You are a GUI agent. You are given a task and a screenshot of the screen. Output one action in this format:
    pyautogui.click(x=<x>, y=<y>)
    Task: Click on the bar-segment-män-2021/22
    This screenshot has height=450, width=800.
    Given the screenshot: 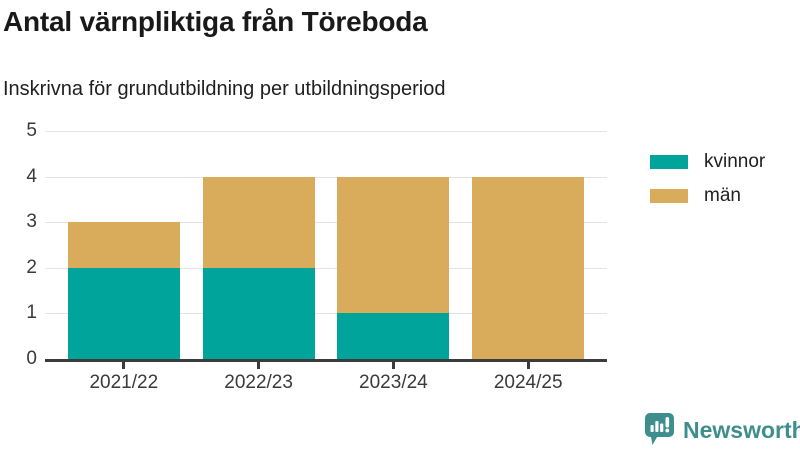 What is the action you would take?
    pyautogui.click(x=123, y=245)
    